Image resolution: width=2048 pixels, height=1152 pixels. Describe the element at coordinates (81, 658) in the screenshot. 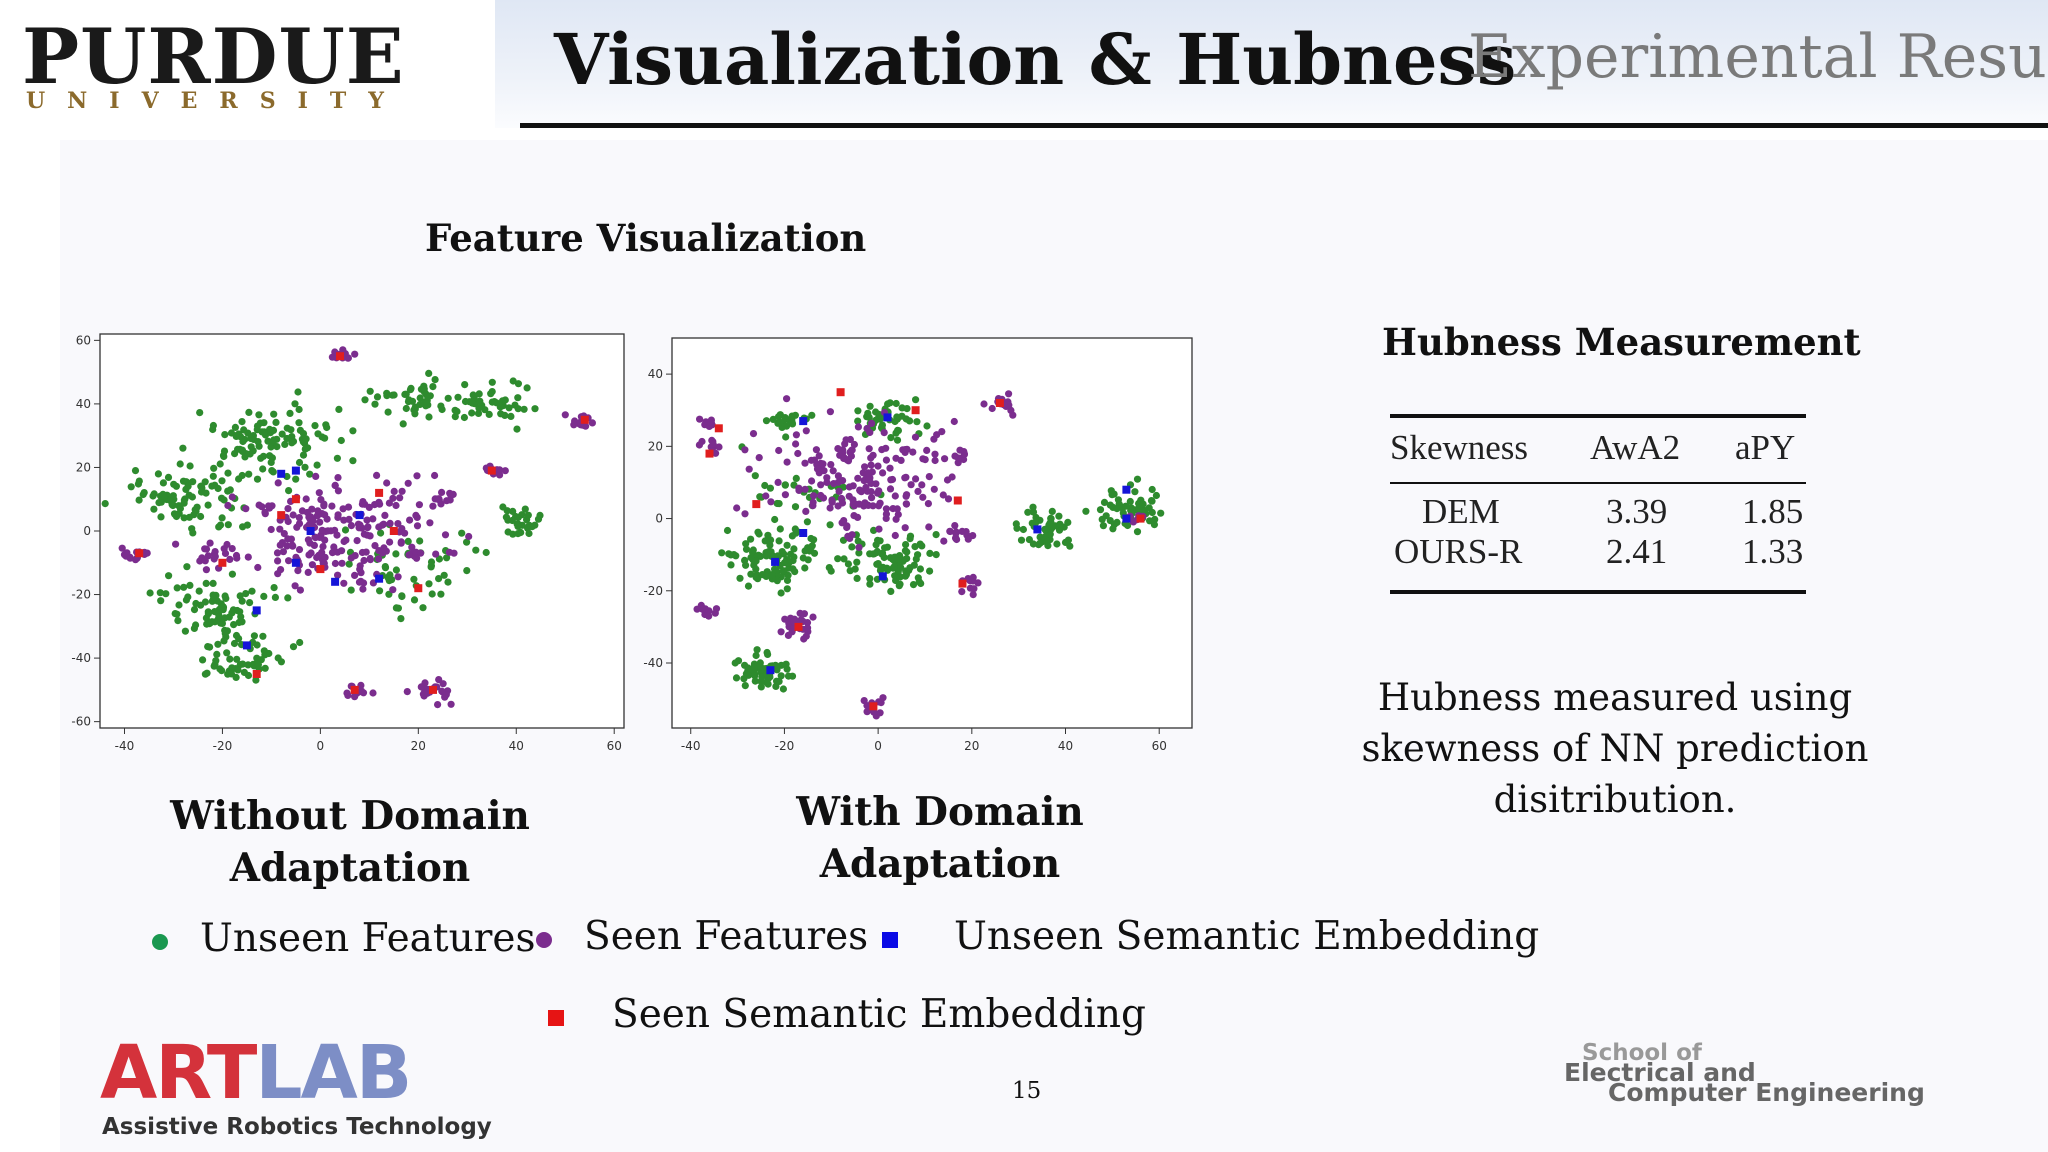

I see `y-tick-label: -40` at that location.